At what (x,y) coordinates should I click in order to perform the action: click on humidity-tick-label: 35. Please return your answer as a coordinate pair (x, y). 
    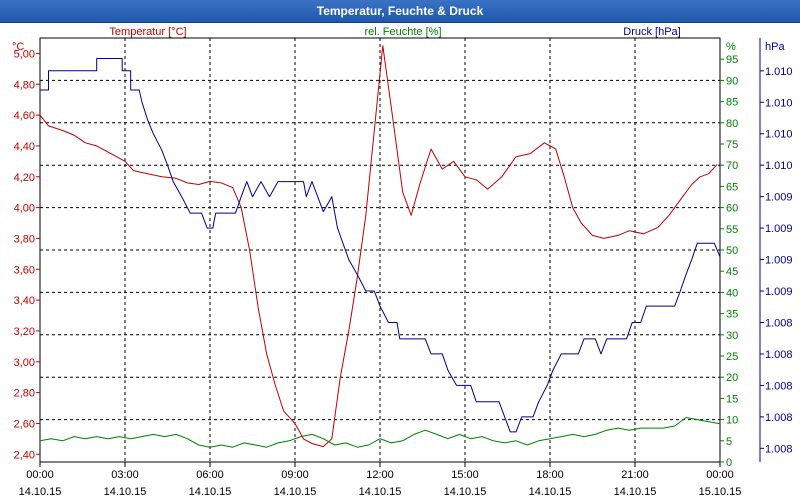
    Looking at the image, I should click on (732, 315).